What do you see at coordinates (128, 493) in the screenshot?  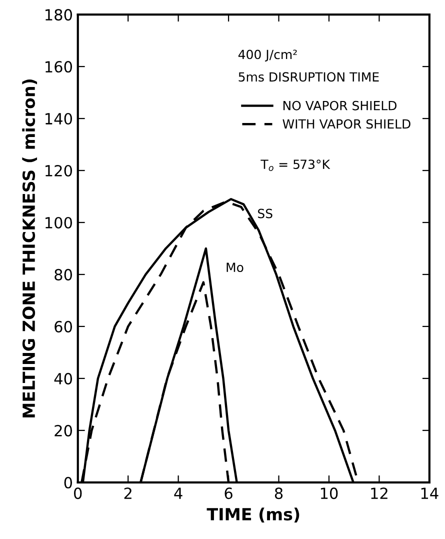 I see `x-tick-label: 2` at bounding box center [128, 493].